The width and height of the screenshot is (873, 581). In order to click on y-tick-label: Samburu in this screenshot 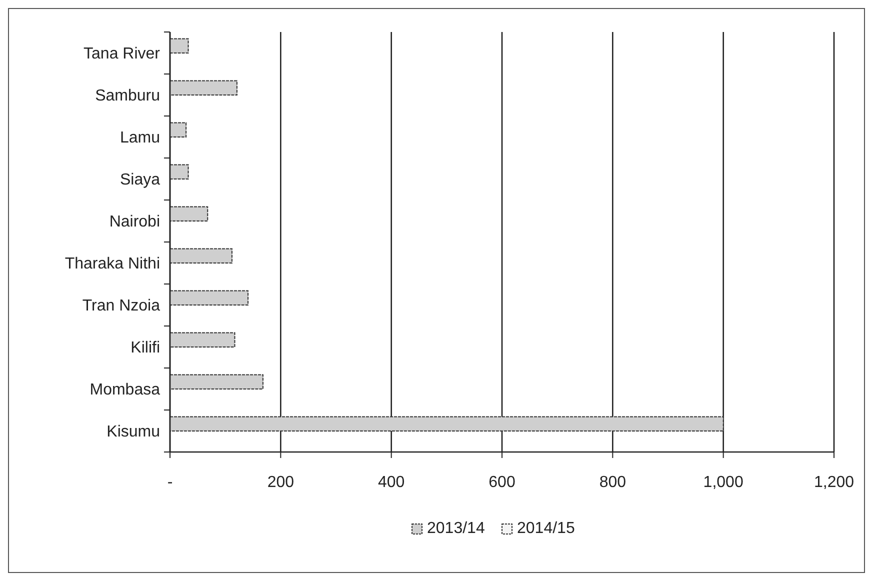, I will do `click(127, 96)`.